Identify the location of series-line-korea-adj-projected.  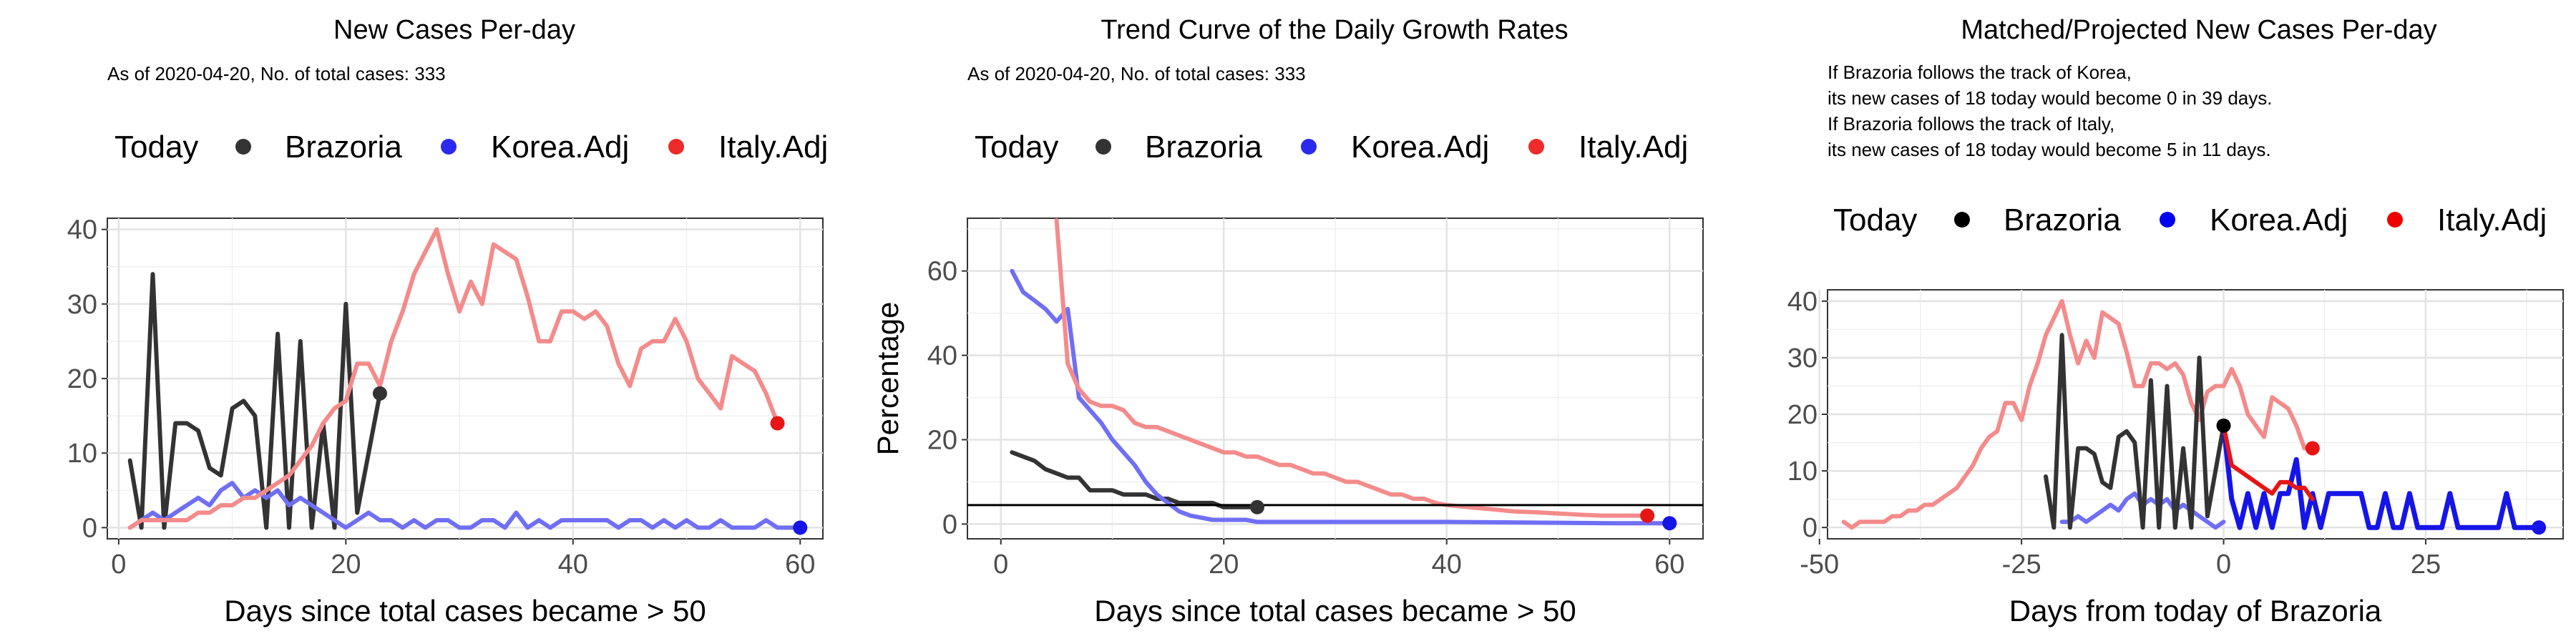
(2381, 476).